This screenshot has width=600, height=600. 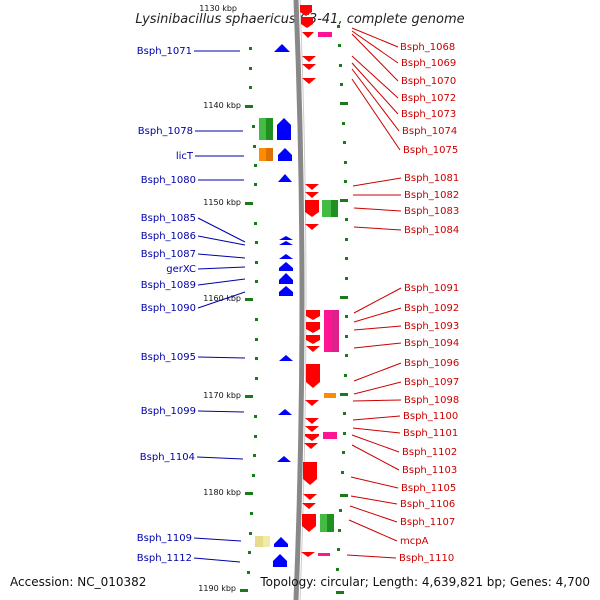 What do you see at coordinates (168, 357) in the screenshot?
I see `gene-label: Bsph_1095` at bounding box center [168, 357].